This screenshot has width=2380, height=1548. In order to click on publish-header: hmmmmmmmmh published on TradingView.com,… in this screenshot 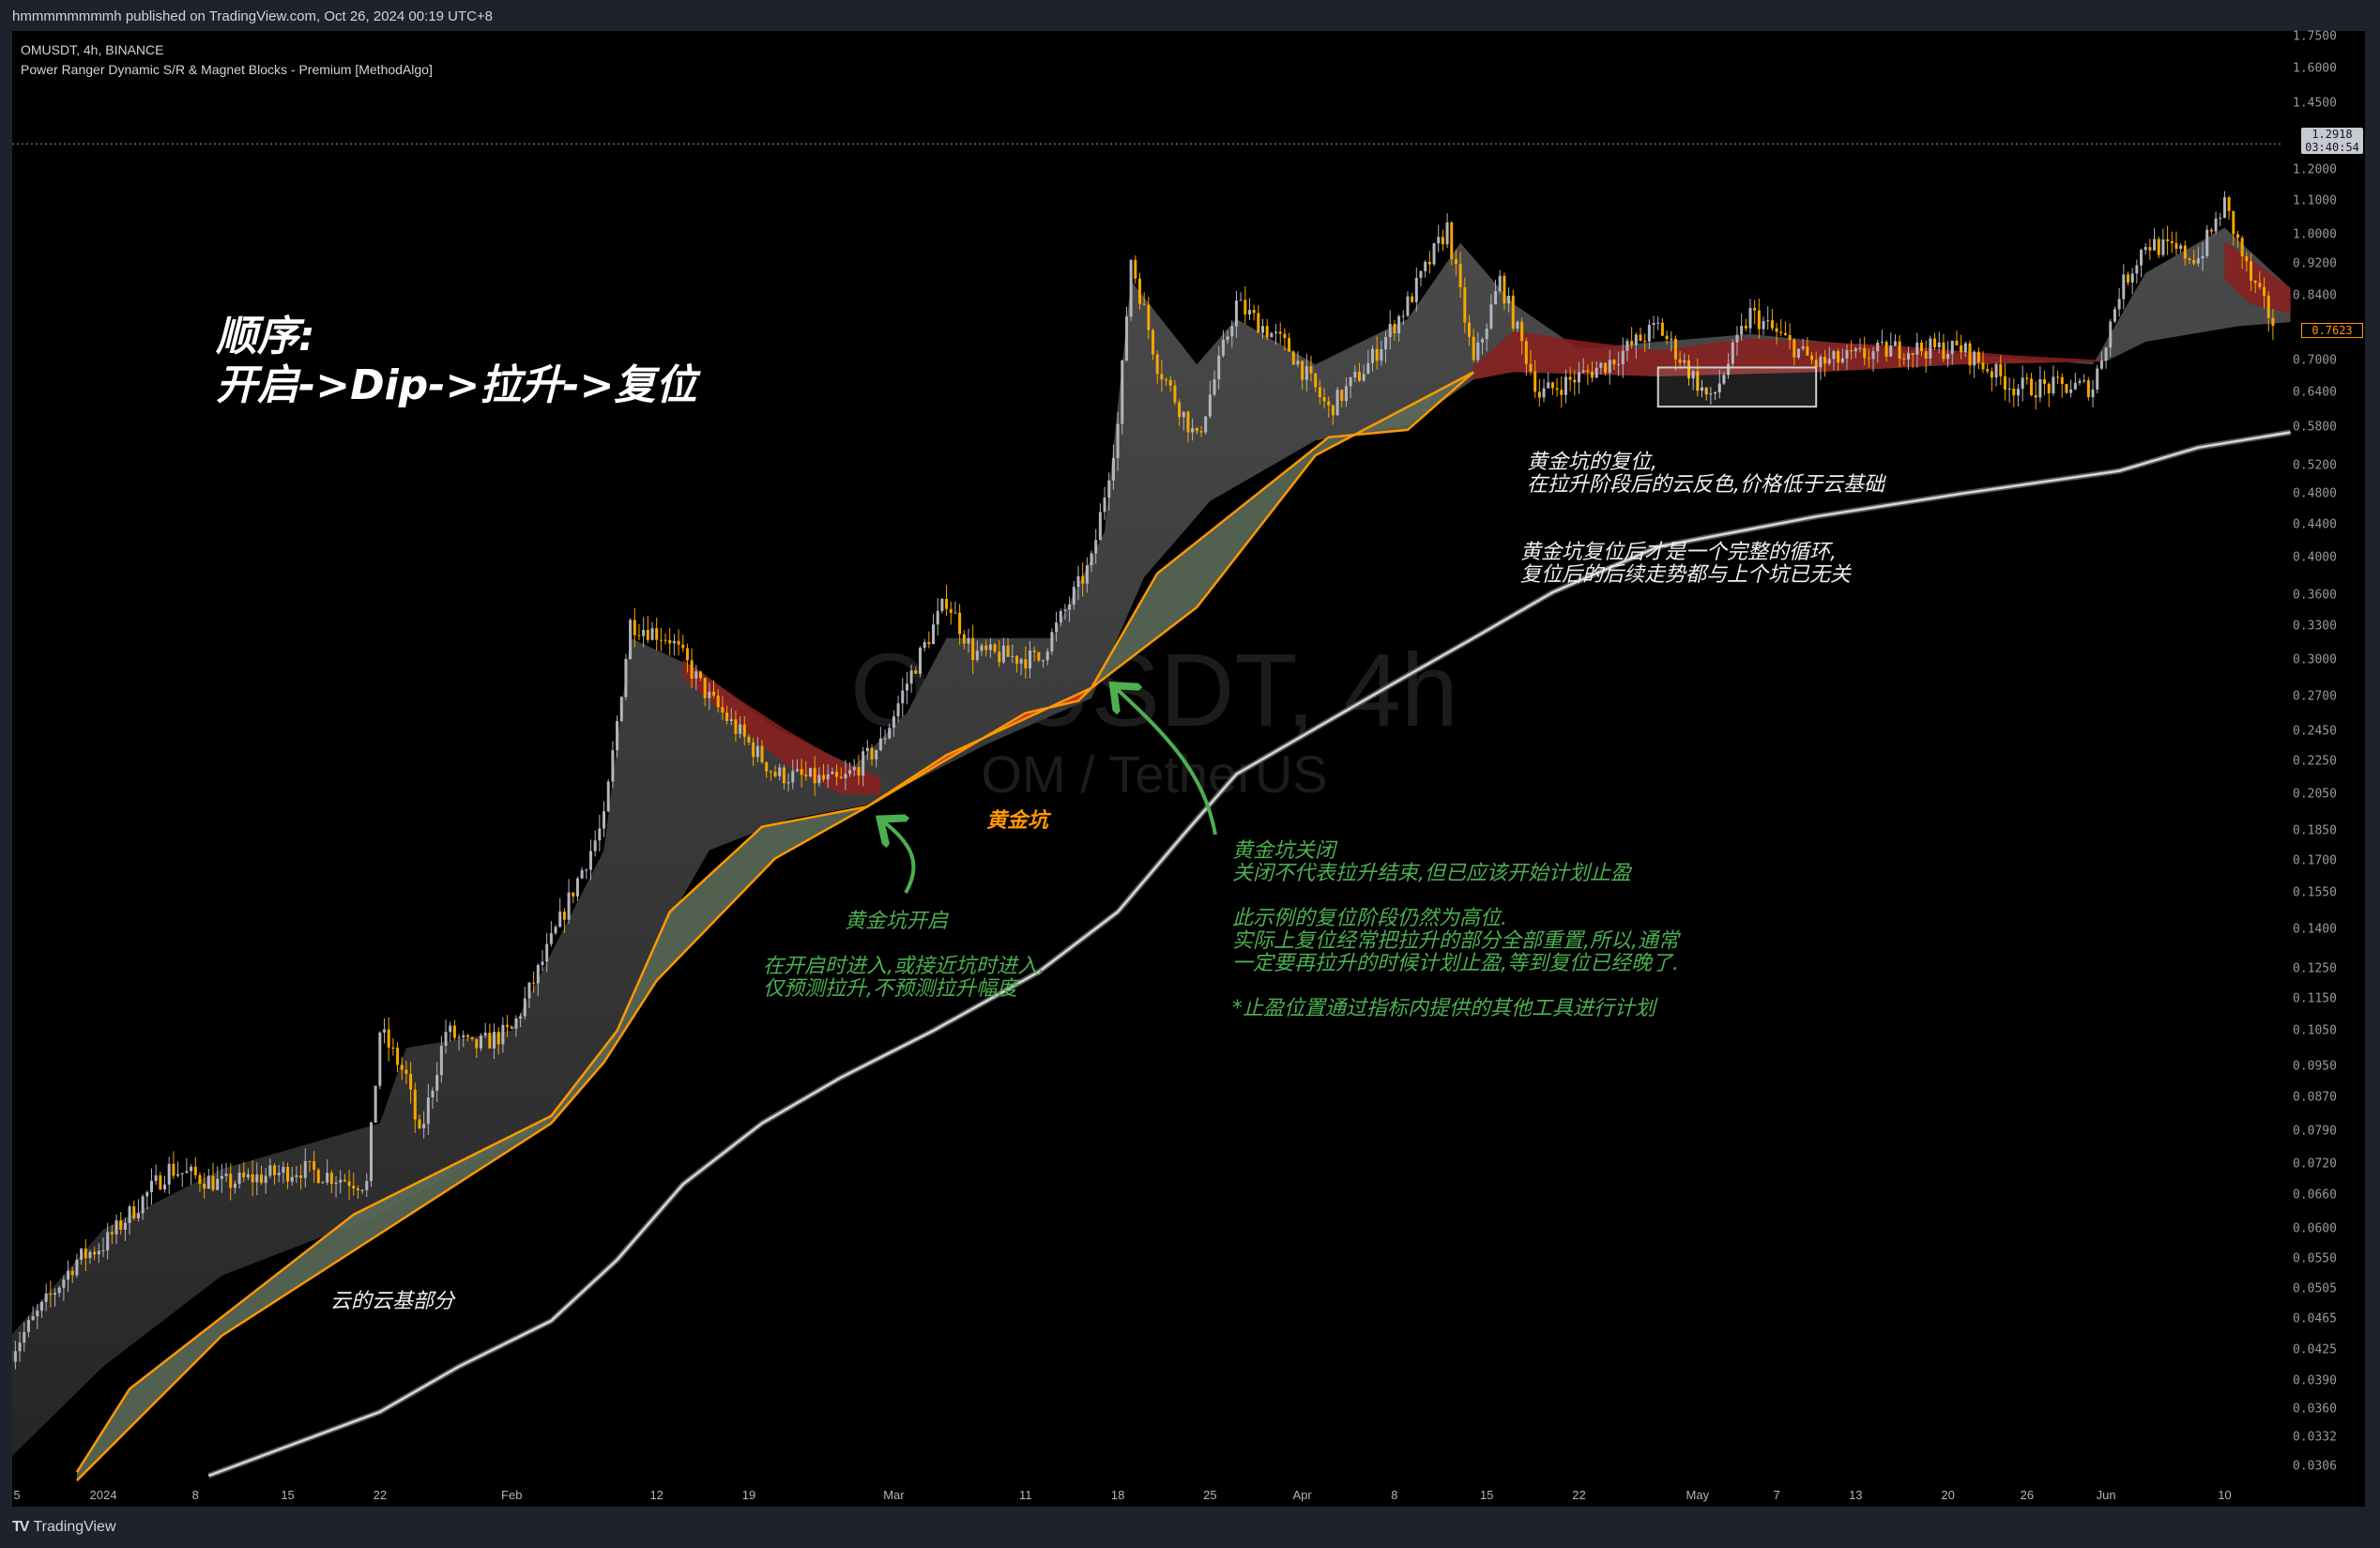, I will do `click(1190, 15)`.